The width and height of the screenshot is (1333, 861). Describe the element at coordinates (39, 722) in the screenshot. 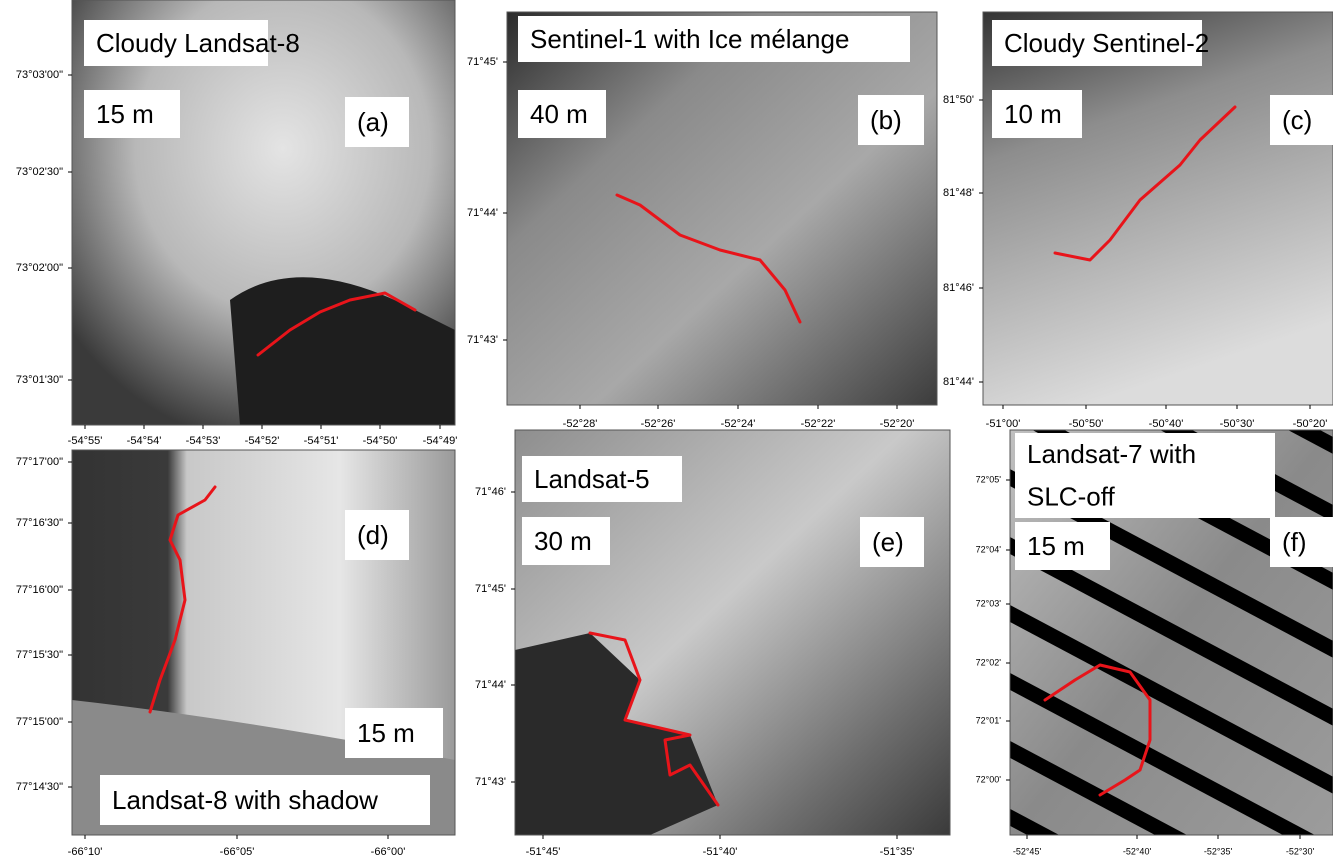

I see `y-tick-label: 77°15'00"` at that location.